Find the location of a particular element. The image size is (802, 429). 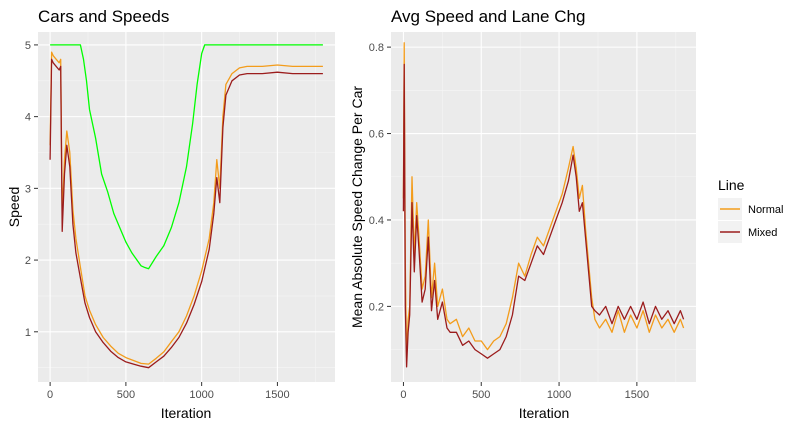

y-tick-label: 0.4 is located at coordinates (376, 221).